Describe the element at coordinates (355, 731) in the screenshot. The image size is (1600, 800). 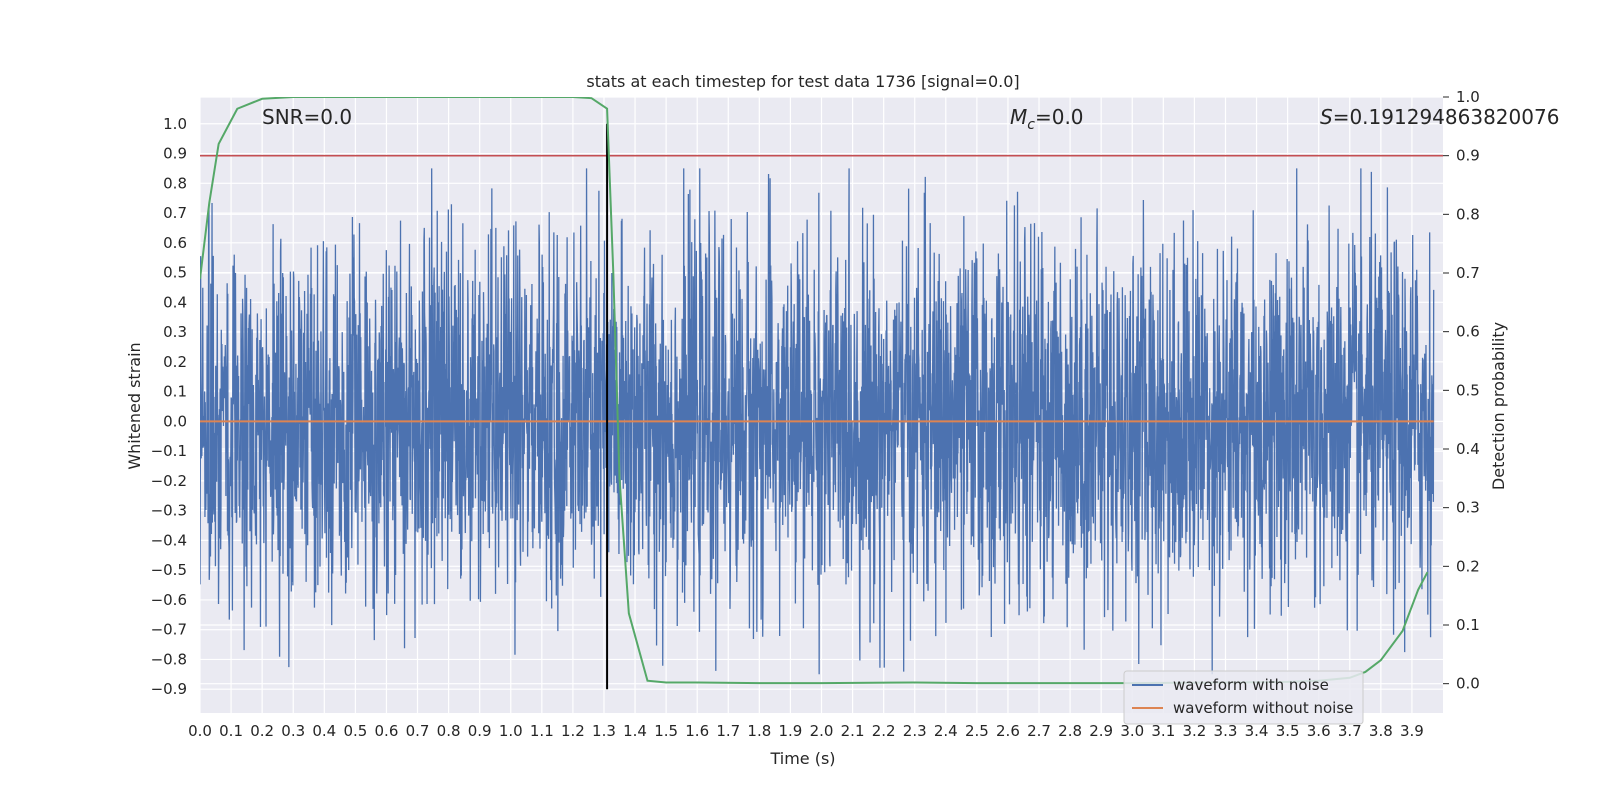
I see `x-tick-label: 0.5` at that location.